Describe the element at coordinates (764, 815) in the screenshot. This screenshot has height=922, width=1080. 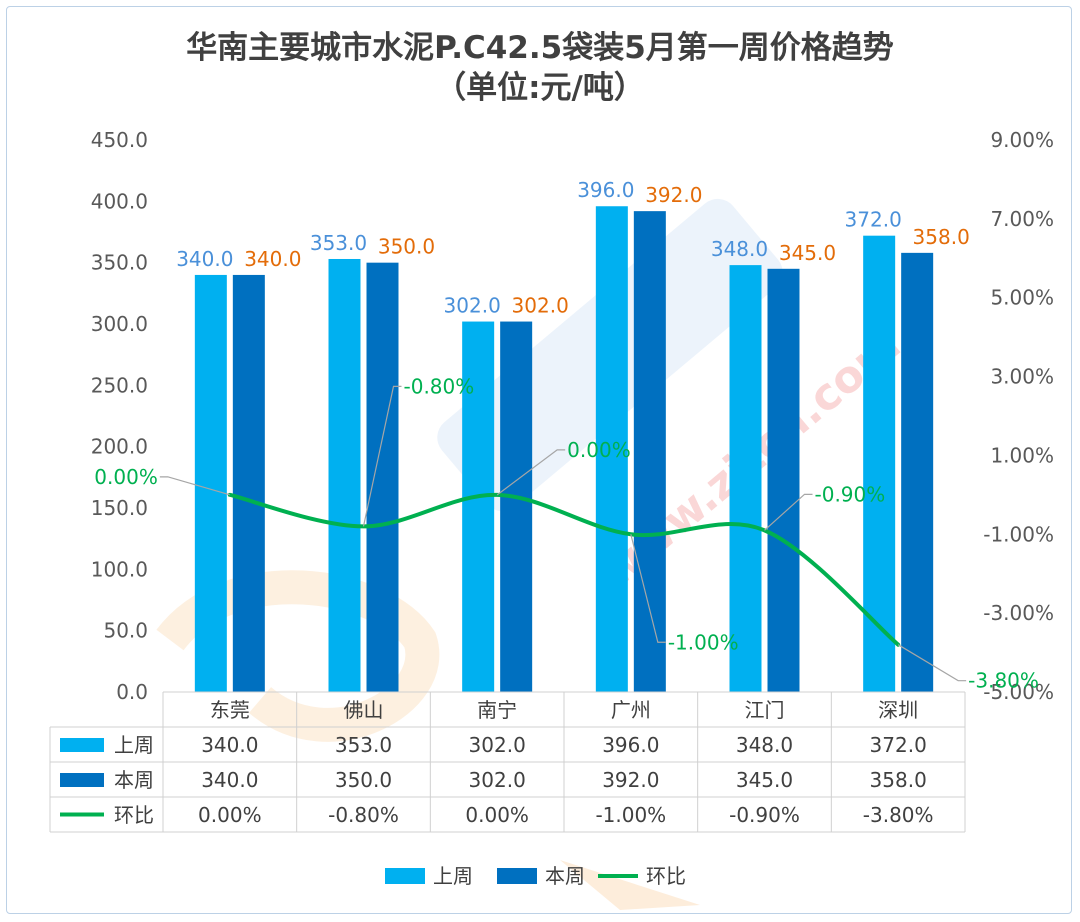
I see `table-cell: -0.90%` at that location.